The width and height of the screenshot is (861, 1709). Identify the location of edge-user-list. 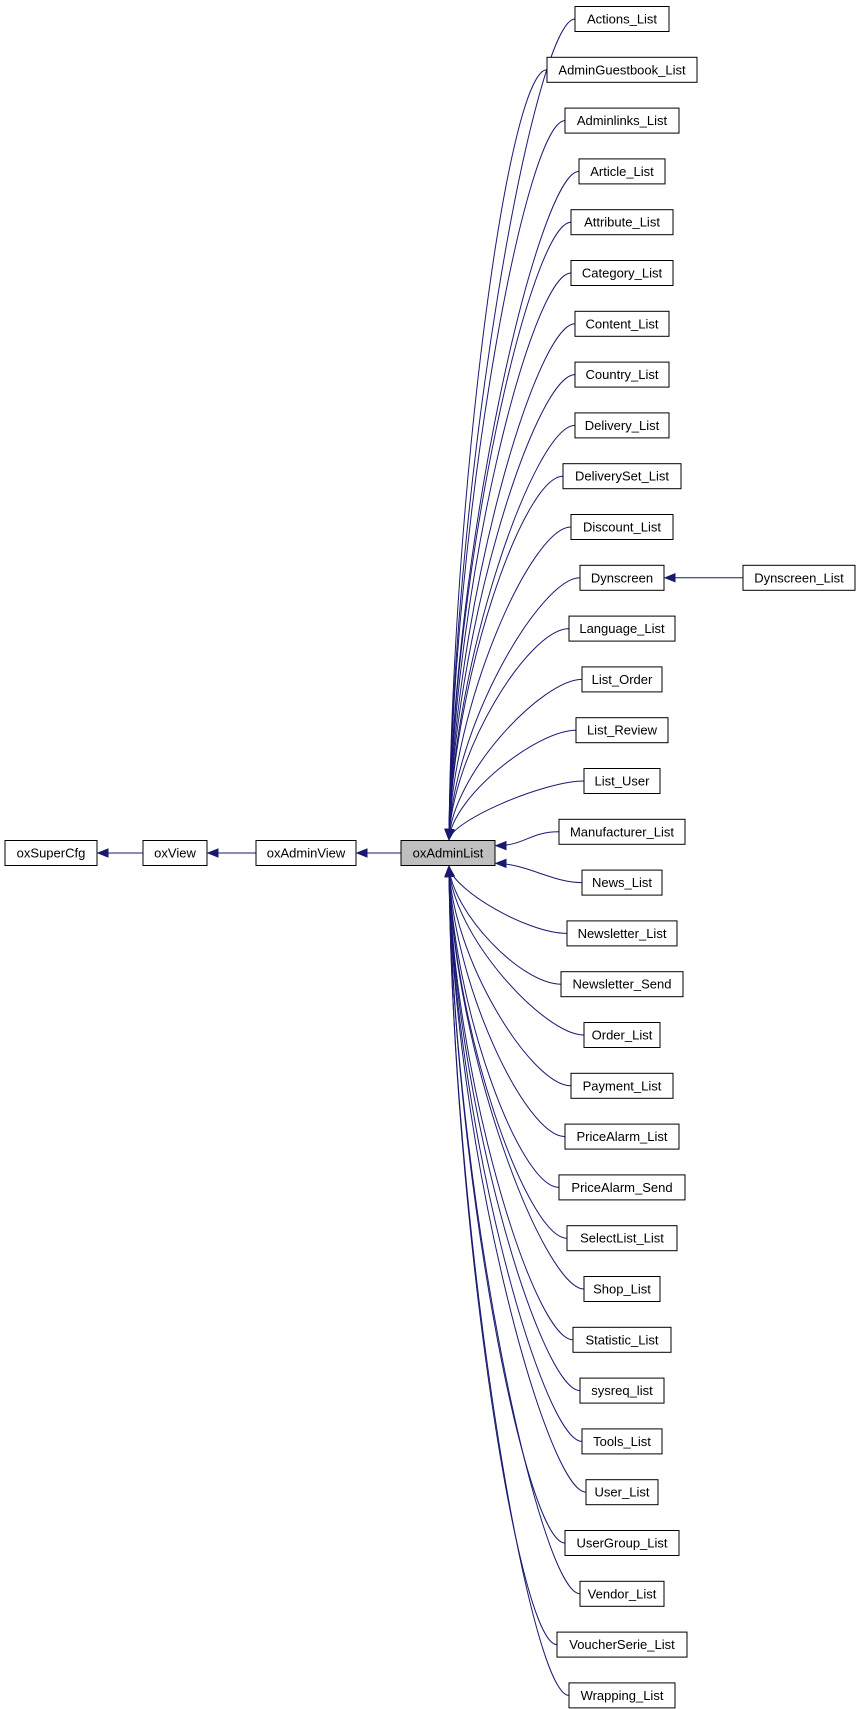
(517, 1179).